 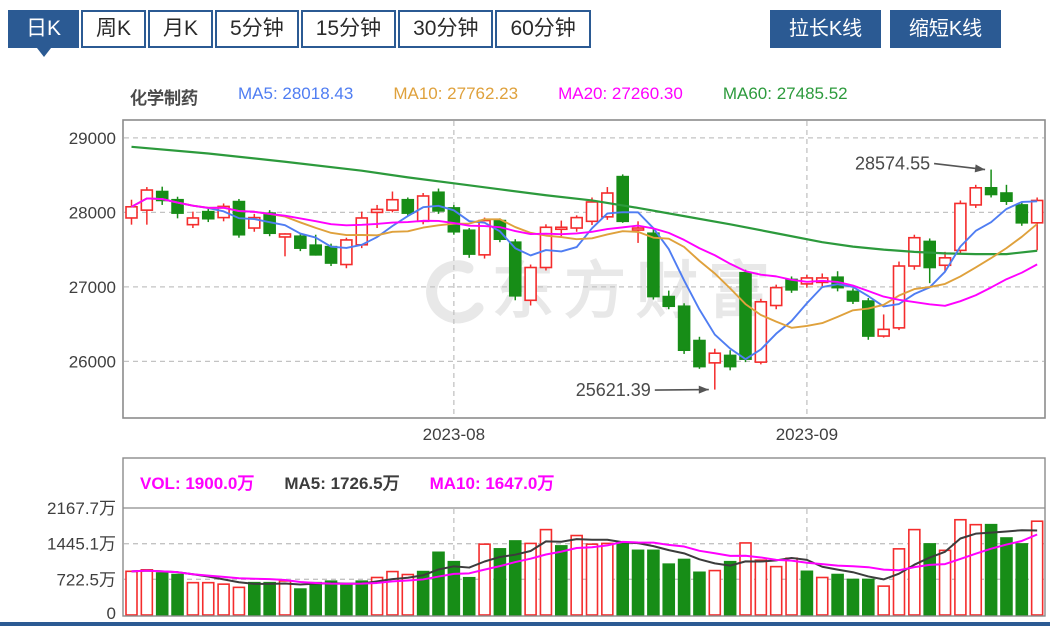 I want to click on tab-60min: 60分钟, so click(x=543, y=29).